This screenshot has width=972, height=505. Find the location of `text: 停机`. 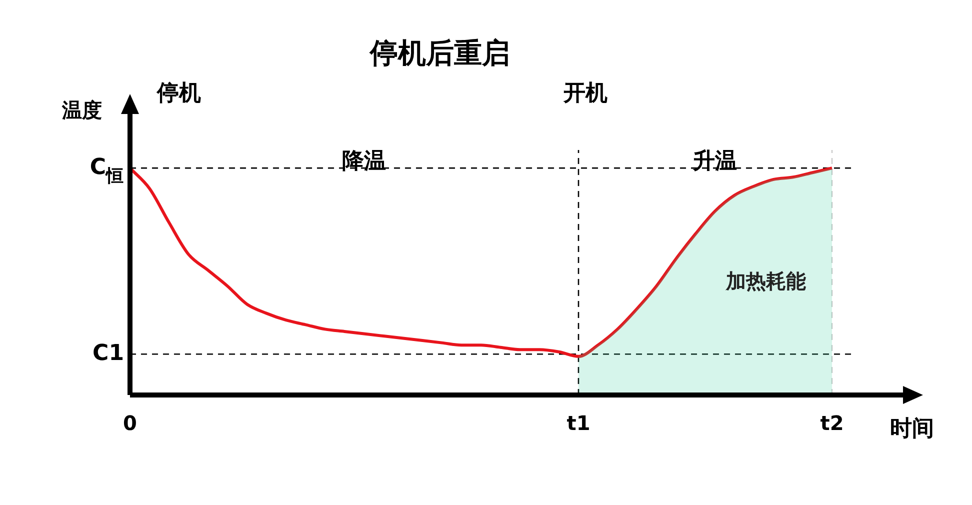

text: 停机 is located at coordinates (179, 93).